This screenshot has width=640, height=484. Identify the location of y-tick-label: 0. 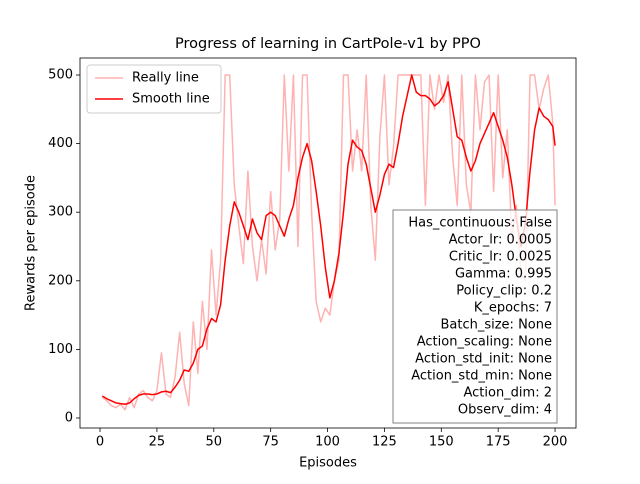
(69, 417).